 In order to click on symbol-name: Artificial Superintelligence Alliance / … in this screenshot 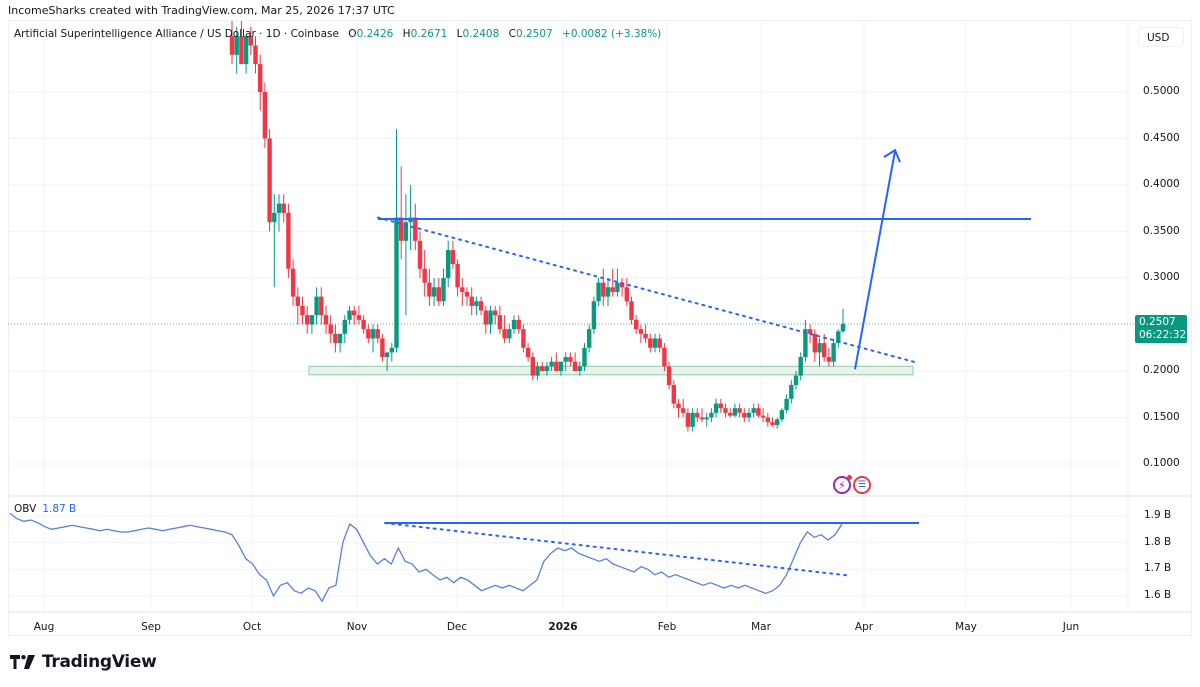, I will do `click(176, 34)`.